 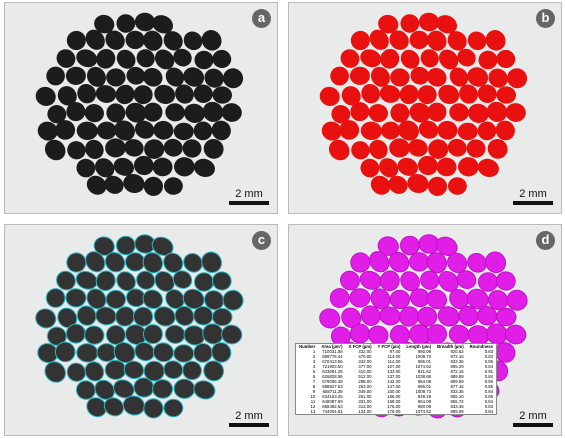 What do you see at coordinates (365, 411) in the screenshot?
I see `table-cell: 134.00` at bounding box center [365, 411].